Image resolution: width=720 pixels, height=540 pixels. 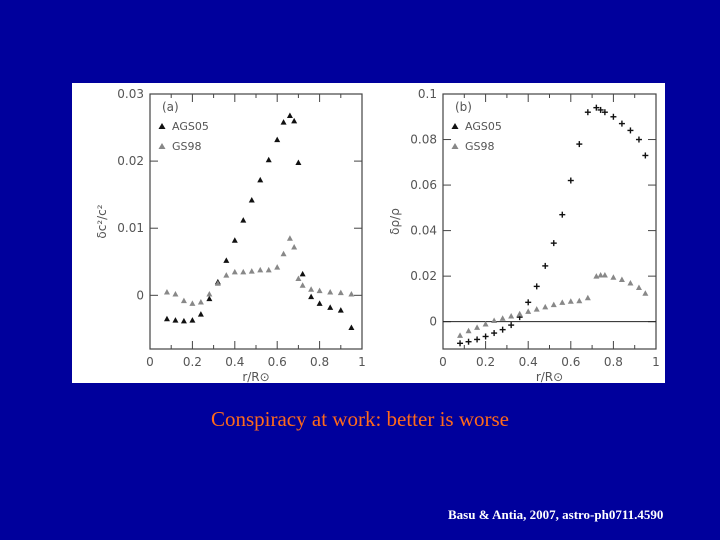 What do you see at coordinates (190, 126) in the screenshot?
I see `legend-label-ags05: AGS05` at bounding box center [190, 126].